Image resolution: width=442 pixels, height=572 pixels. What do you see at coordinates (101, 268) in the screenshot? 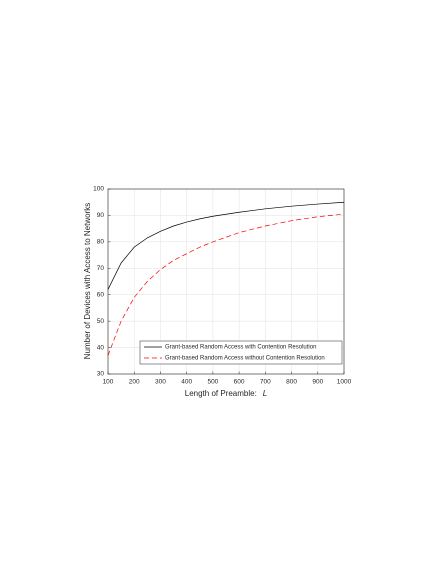
I see `y-tick-label: 70` at bounding box center [101, 268].